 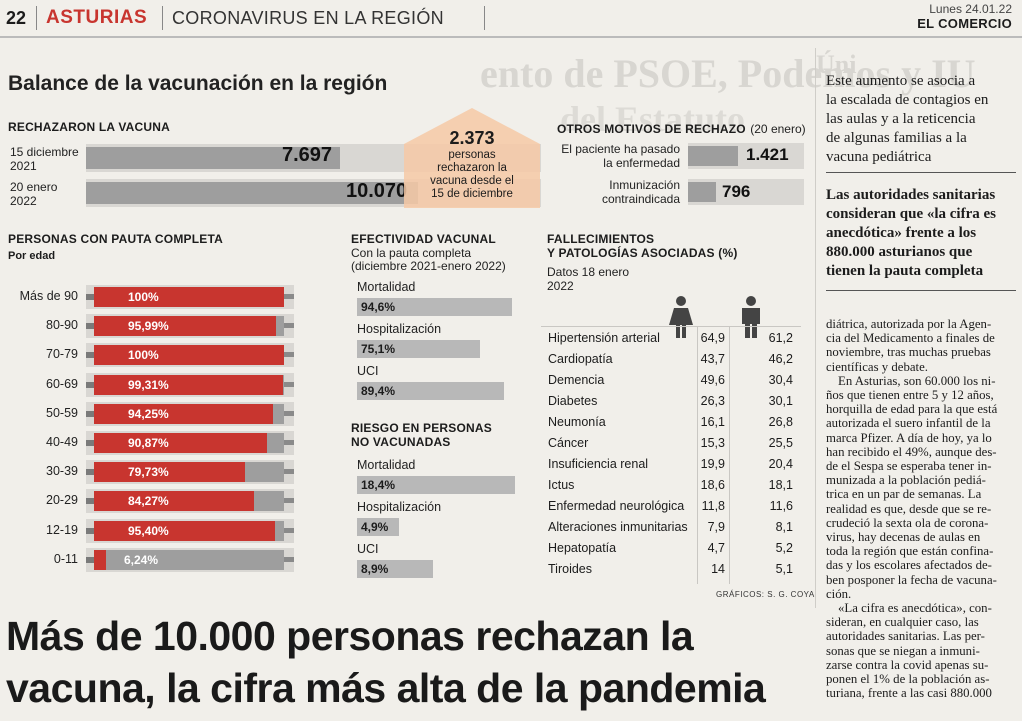 What do you see at coordinates (580, 359) in the screenshot?
I see `table-row-label: Cardiopatía` at bounding box center [580, 359].